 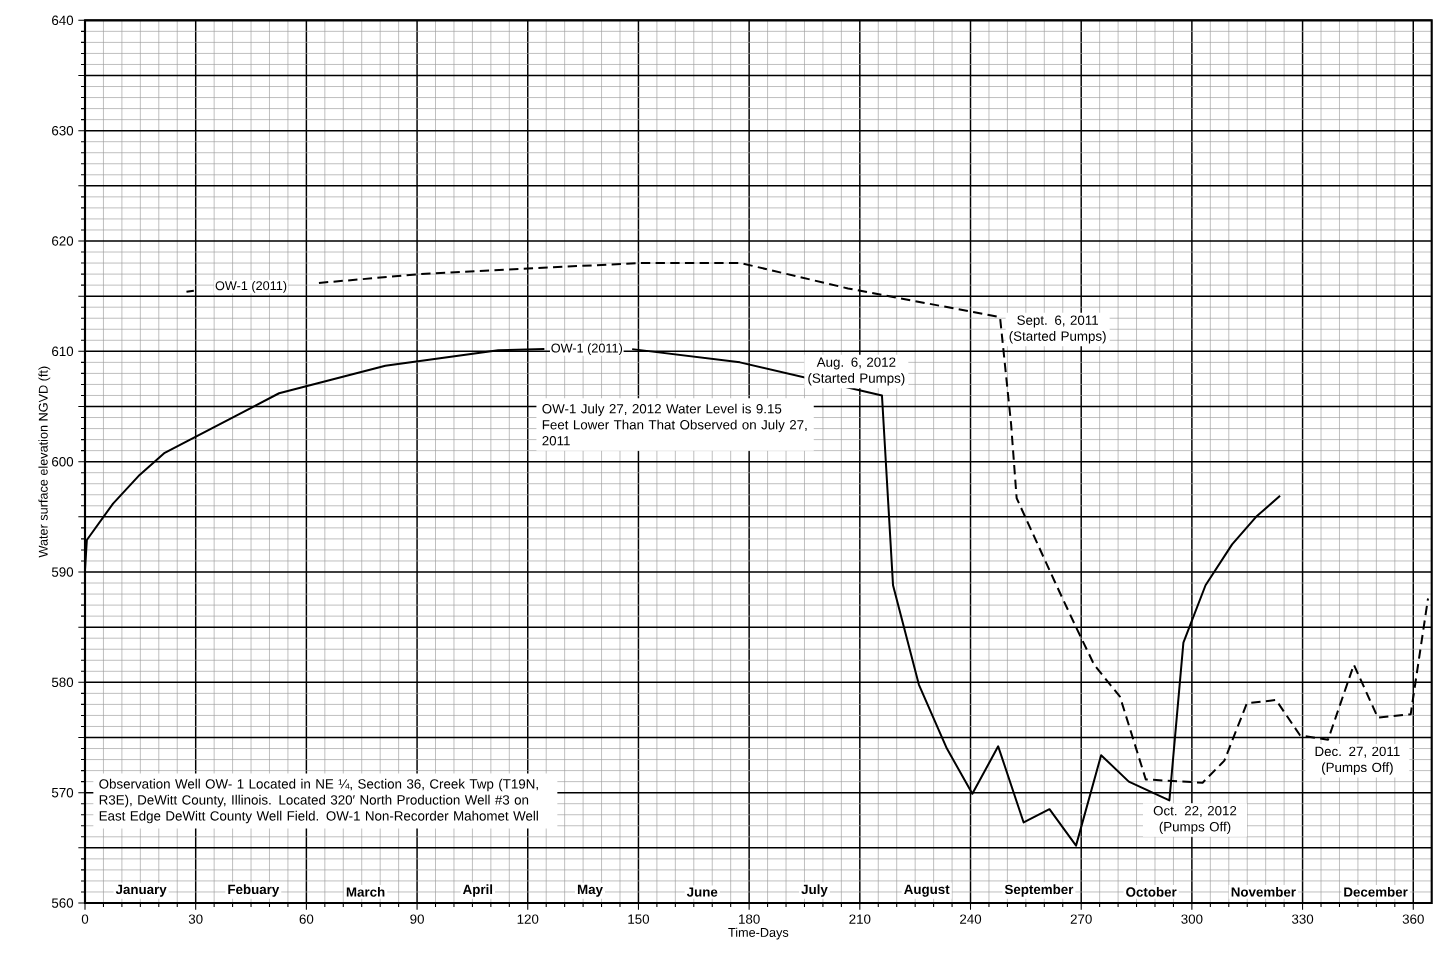 What do you see at coordinates (63, 461) in the screenshot?
I see `y-tick-label: 600` at bounding box center [63, 461].